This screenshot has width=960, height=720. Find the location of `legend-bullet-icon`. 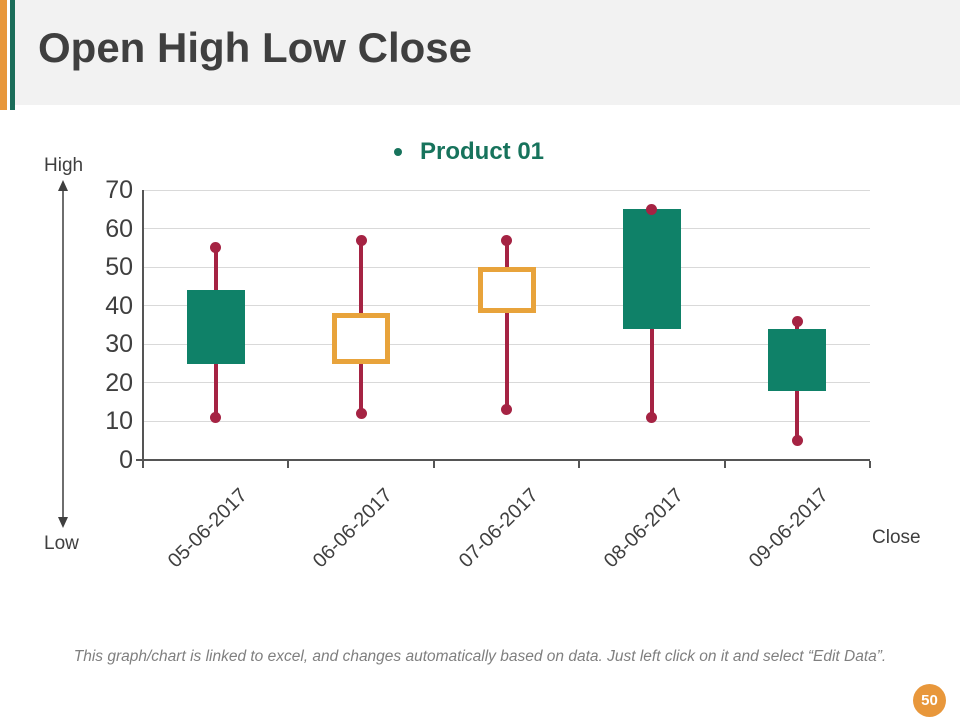

legend-bullet-icon is located at coordinates (398, 152).